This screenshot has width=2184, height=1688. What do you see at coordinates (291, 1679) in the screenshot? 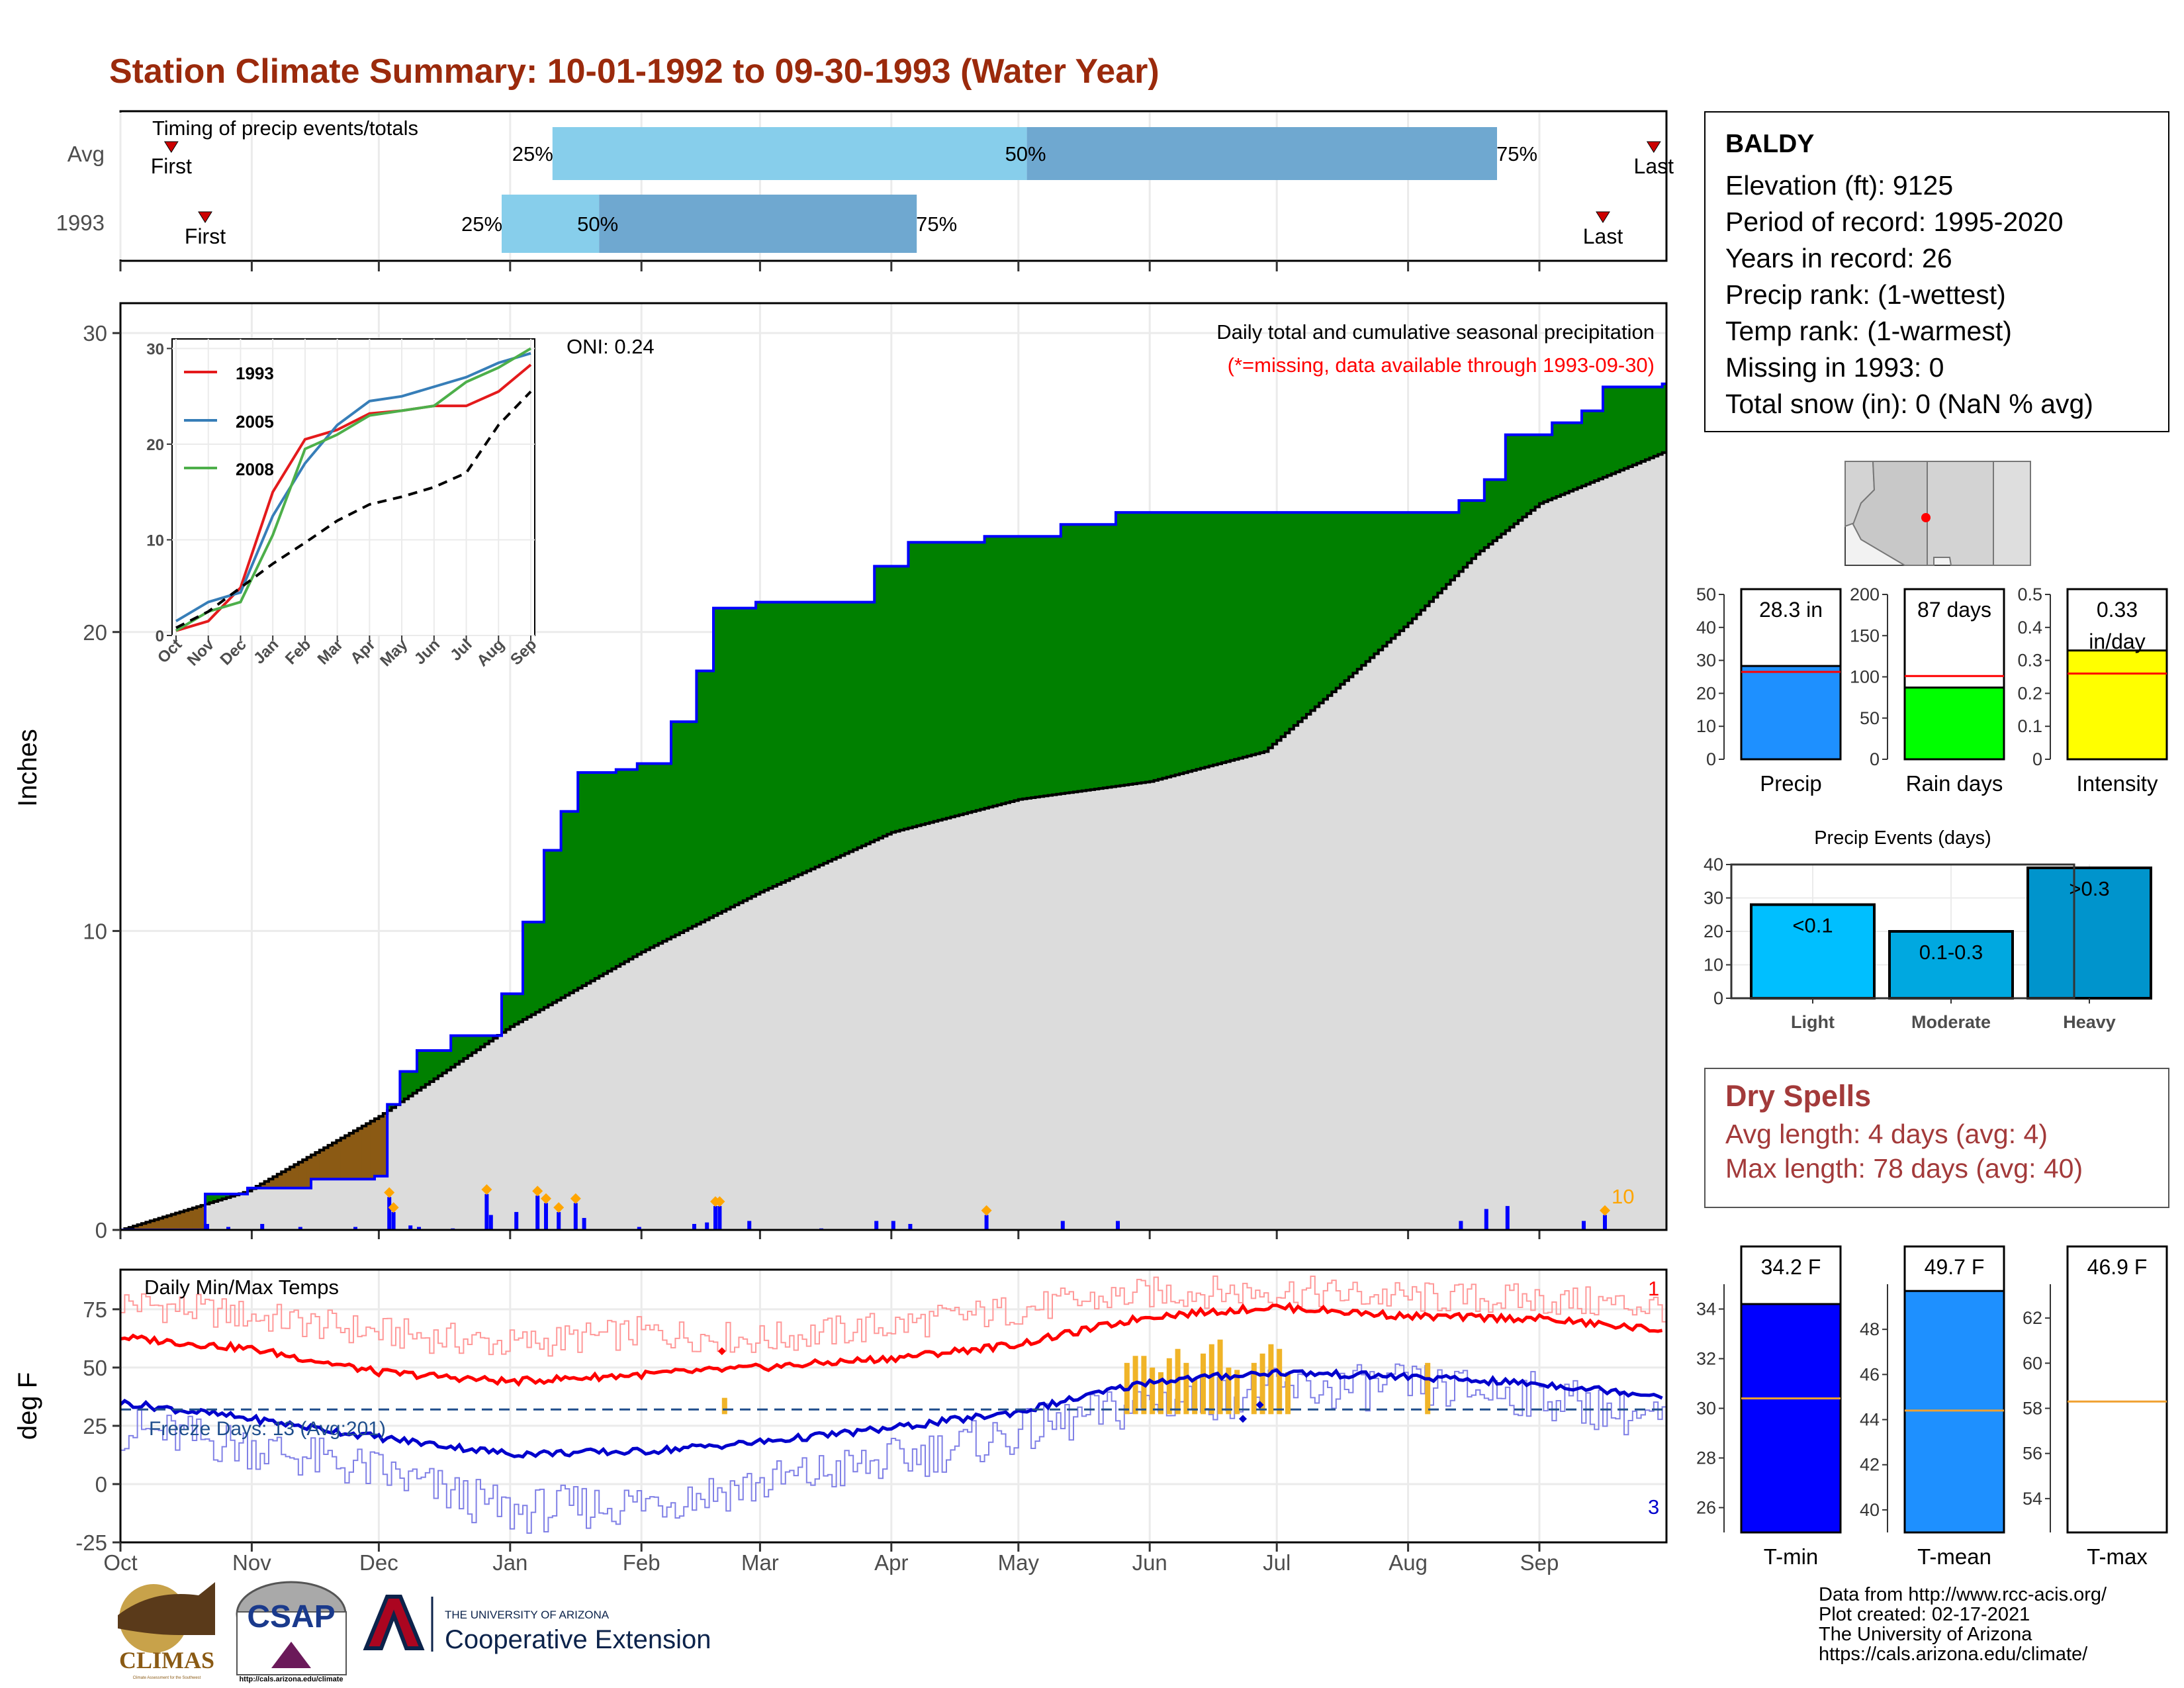
I see `csap-url: http://cals.arizona.edu/climate` at bounding box center [291, 1679].